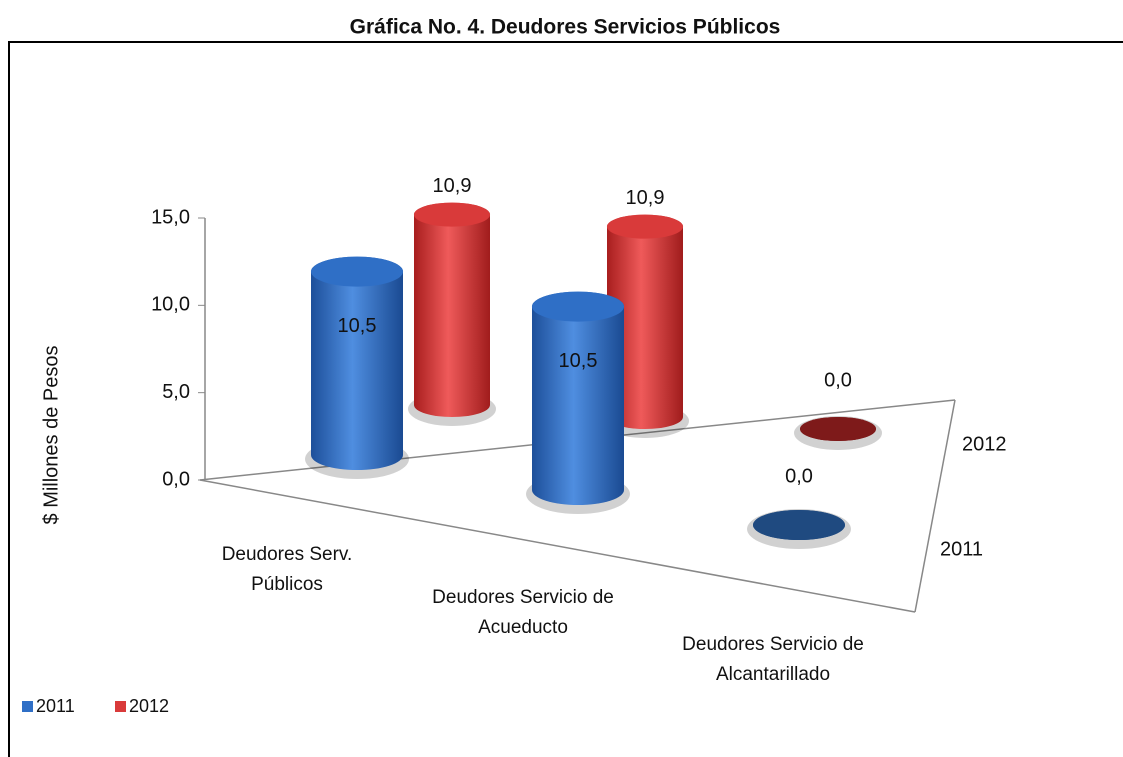  I want to click on x-tick-label: Deudores Serv. Públicos, so click(287, 569).